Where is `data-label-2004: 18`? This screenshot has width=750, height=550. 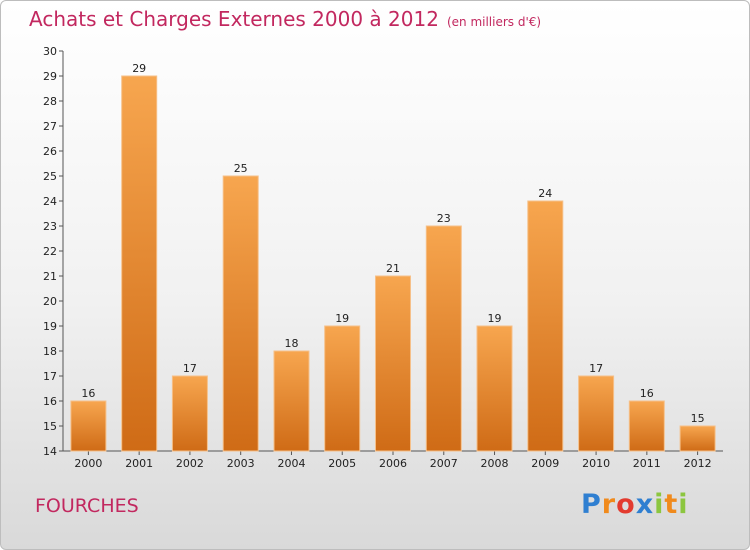
data-label-2004: 18 is located at coordinates (292, 343).